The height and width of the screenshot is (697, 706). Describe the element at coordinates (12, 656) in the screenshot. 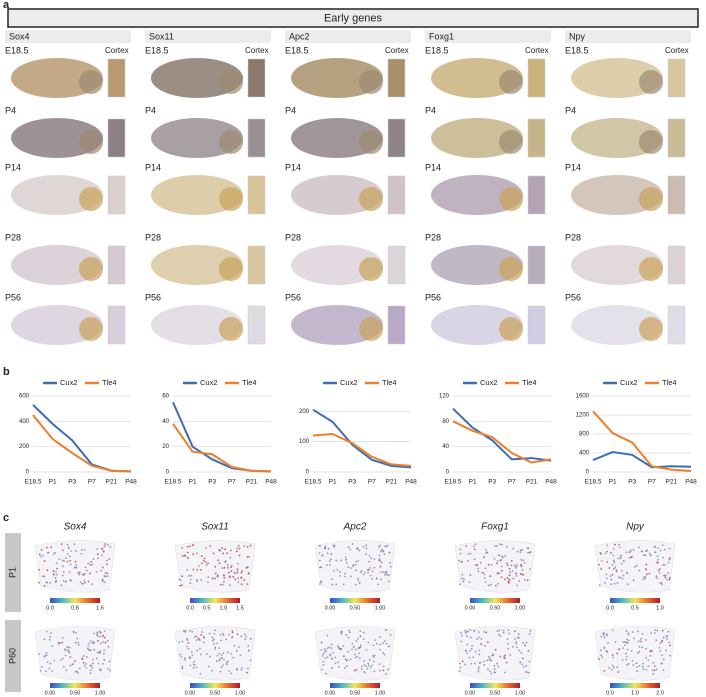

I see `row-label: P60` at that location.